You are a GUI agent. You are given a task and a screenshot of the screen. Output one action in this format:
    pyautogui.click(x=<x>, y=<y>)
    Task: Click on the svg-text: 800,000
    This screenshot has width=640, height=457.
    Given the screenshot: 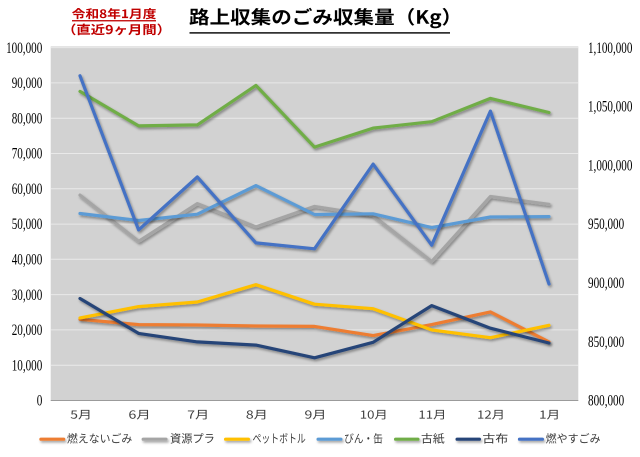 What is the action you would take?
    pyautogui.click(x=606, y=401)
    